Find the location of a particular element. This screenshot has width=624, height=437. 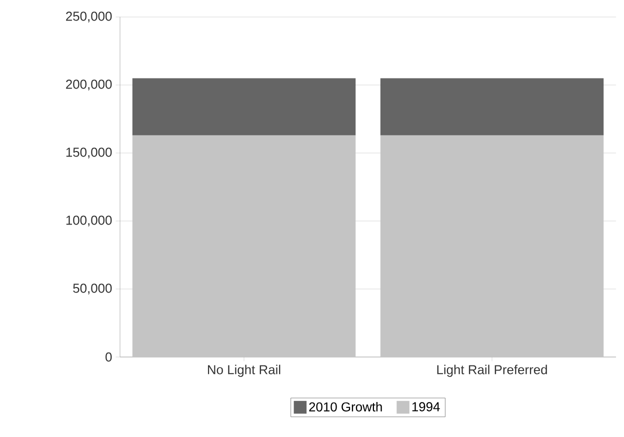

x-tick-label: Light Rail Preferred is located at coordinates (492, 370).